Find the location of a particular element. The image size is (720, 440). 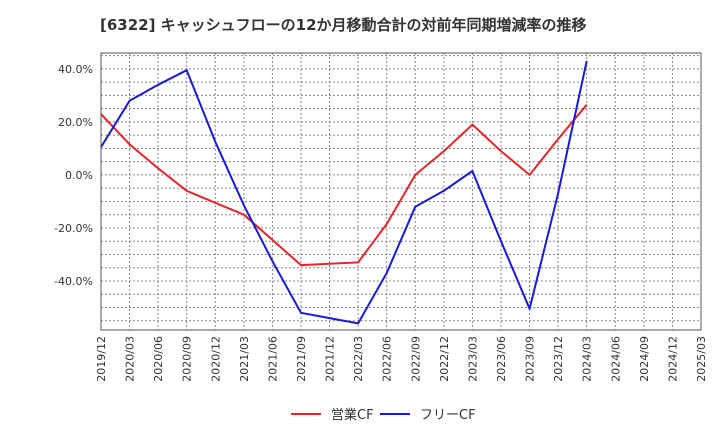

x-tick-label: 2021/09 is located at coordinates (301, 359).